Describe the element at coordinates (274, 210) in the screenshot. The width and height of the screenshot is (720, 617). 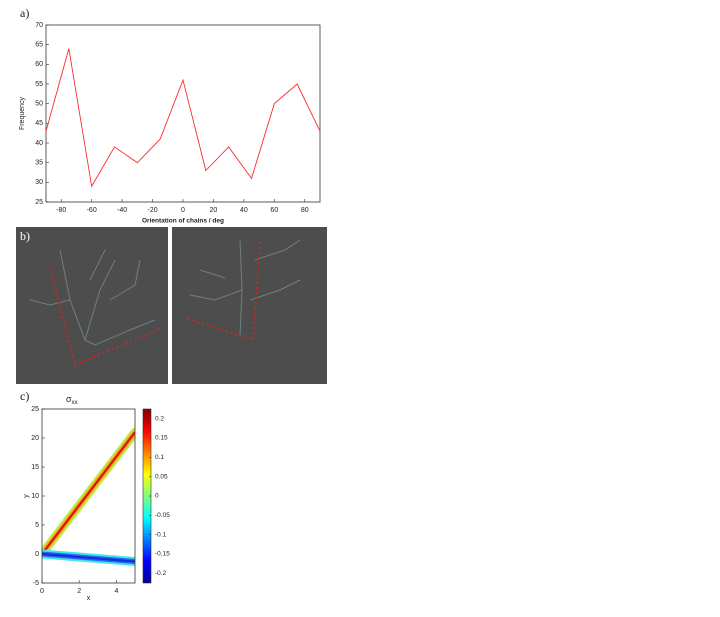
I see `x-tick-label: 60` at that location.